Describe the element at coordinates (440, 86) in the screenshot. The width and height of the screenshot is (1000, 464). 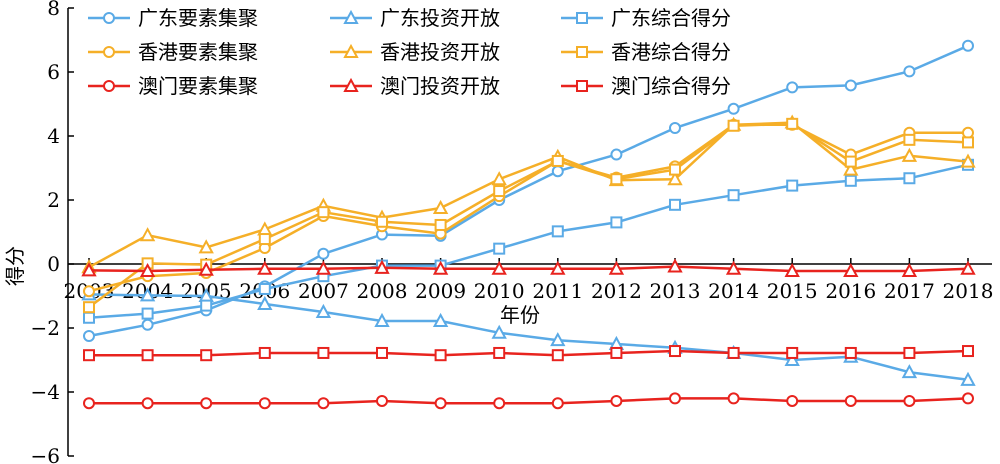
I see `legend-label: 澳门投资开放` at that location.